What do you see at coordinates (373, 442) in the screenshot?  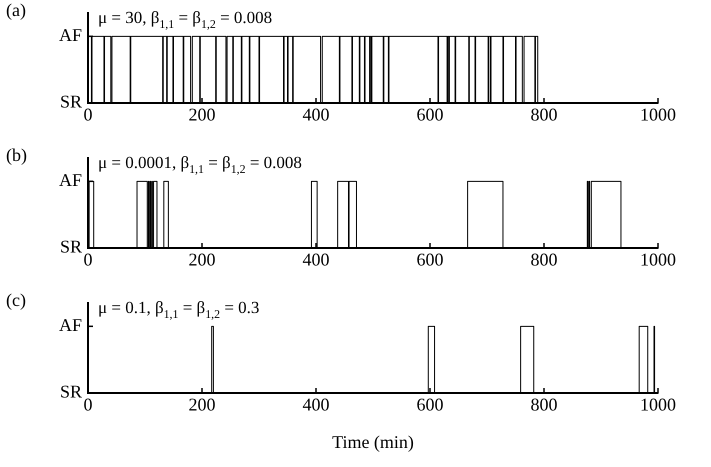 I see `x-axis-title: Time (min)` at bounding box center [373, 442].